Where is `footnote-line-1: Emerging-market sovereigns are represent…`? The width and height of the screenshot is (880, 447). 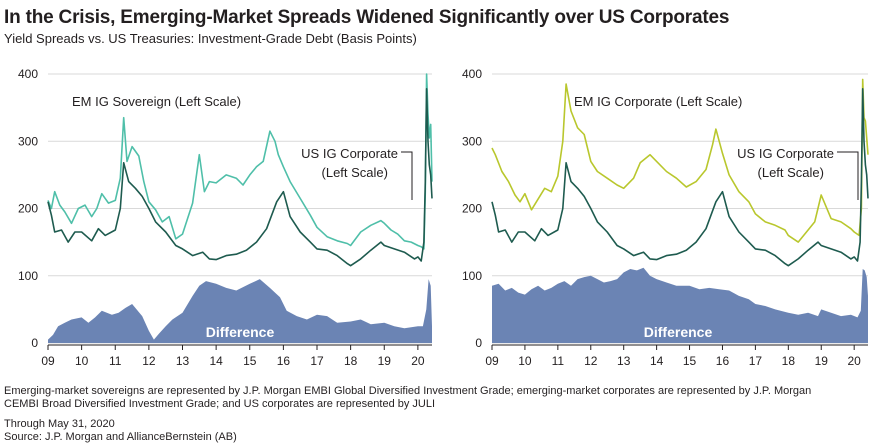 footnote-line-1: Emerging-market sovereigns are represent… is located at coordinates (408, 391).